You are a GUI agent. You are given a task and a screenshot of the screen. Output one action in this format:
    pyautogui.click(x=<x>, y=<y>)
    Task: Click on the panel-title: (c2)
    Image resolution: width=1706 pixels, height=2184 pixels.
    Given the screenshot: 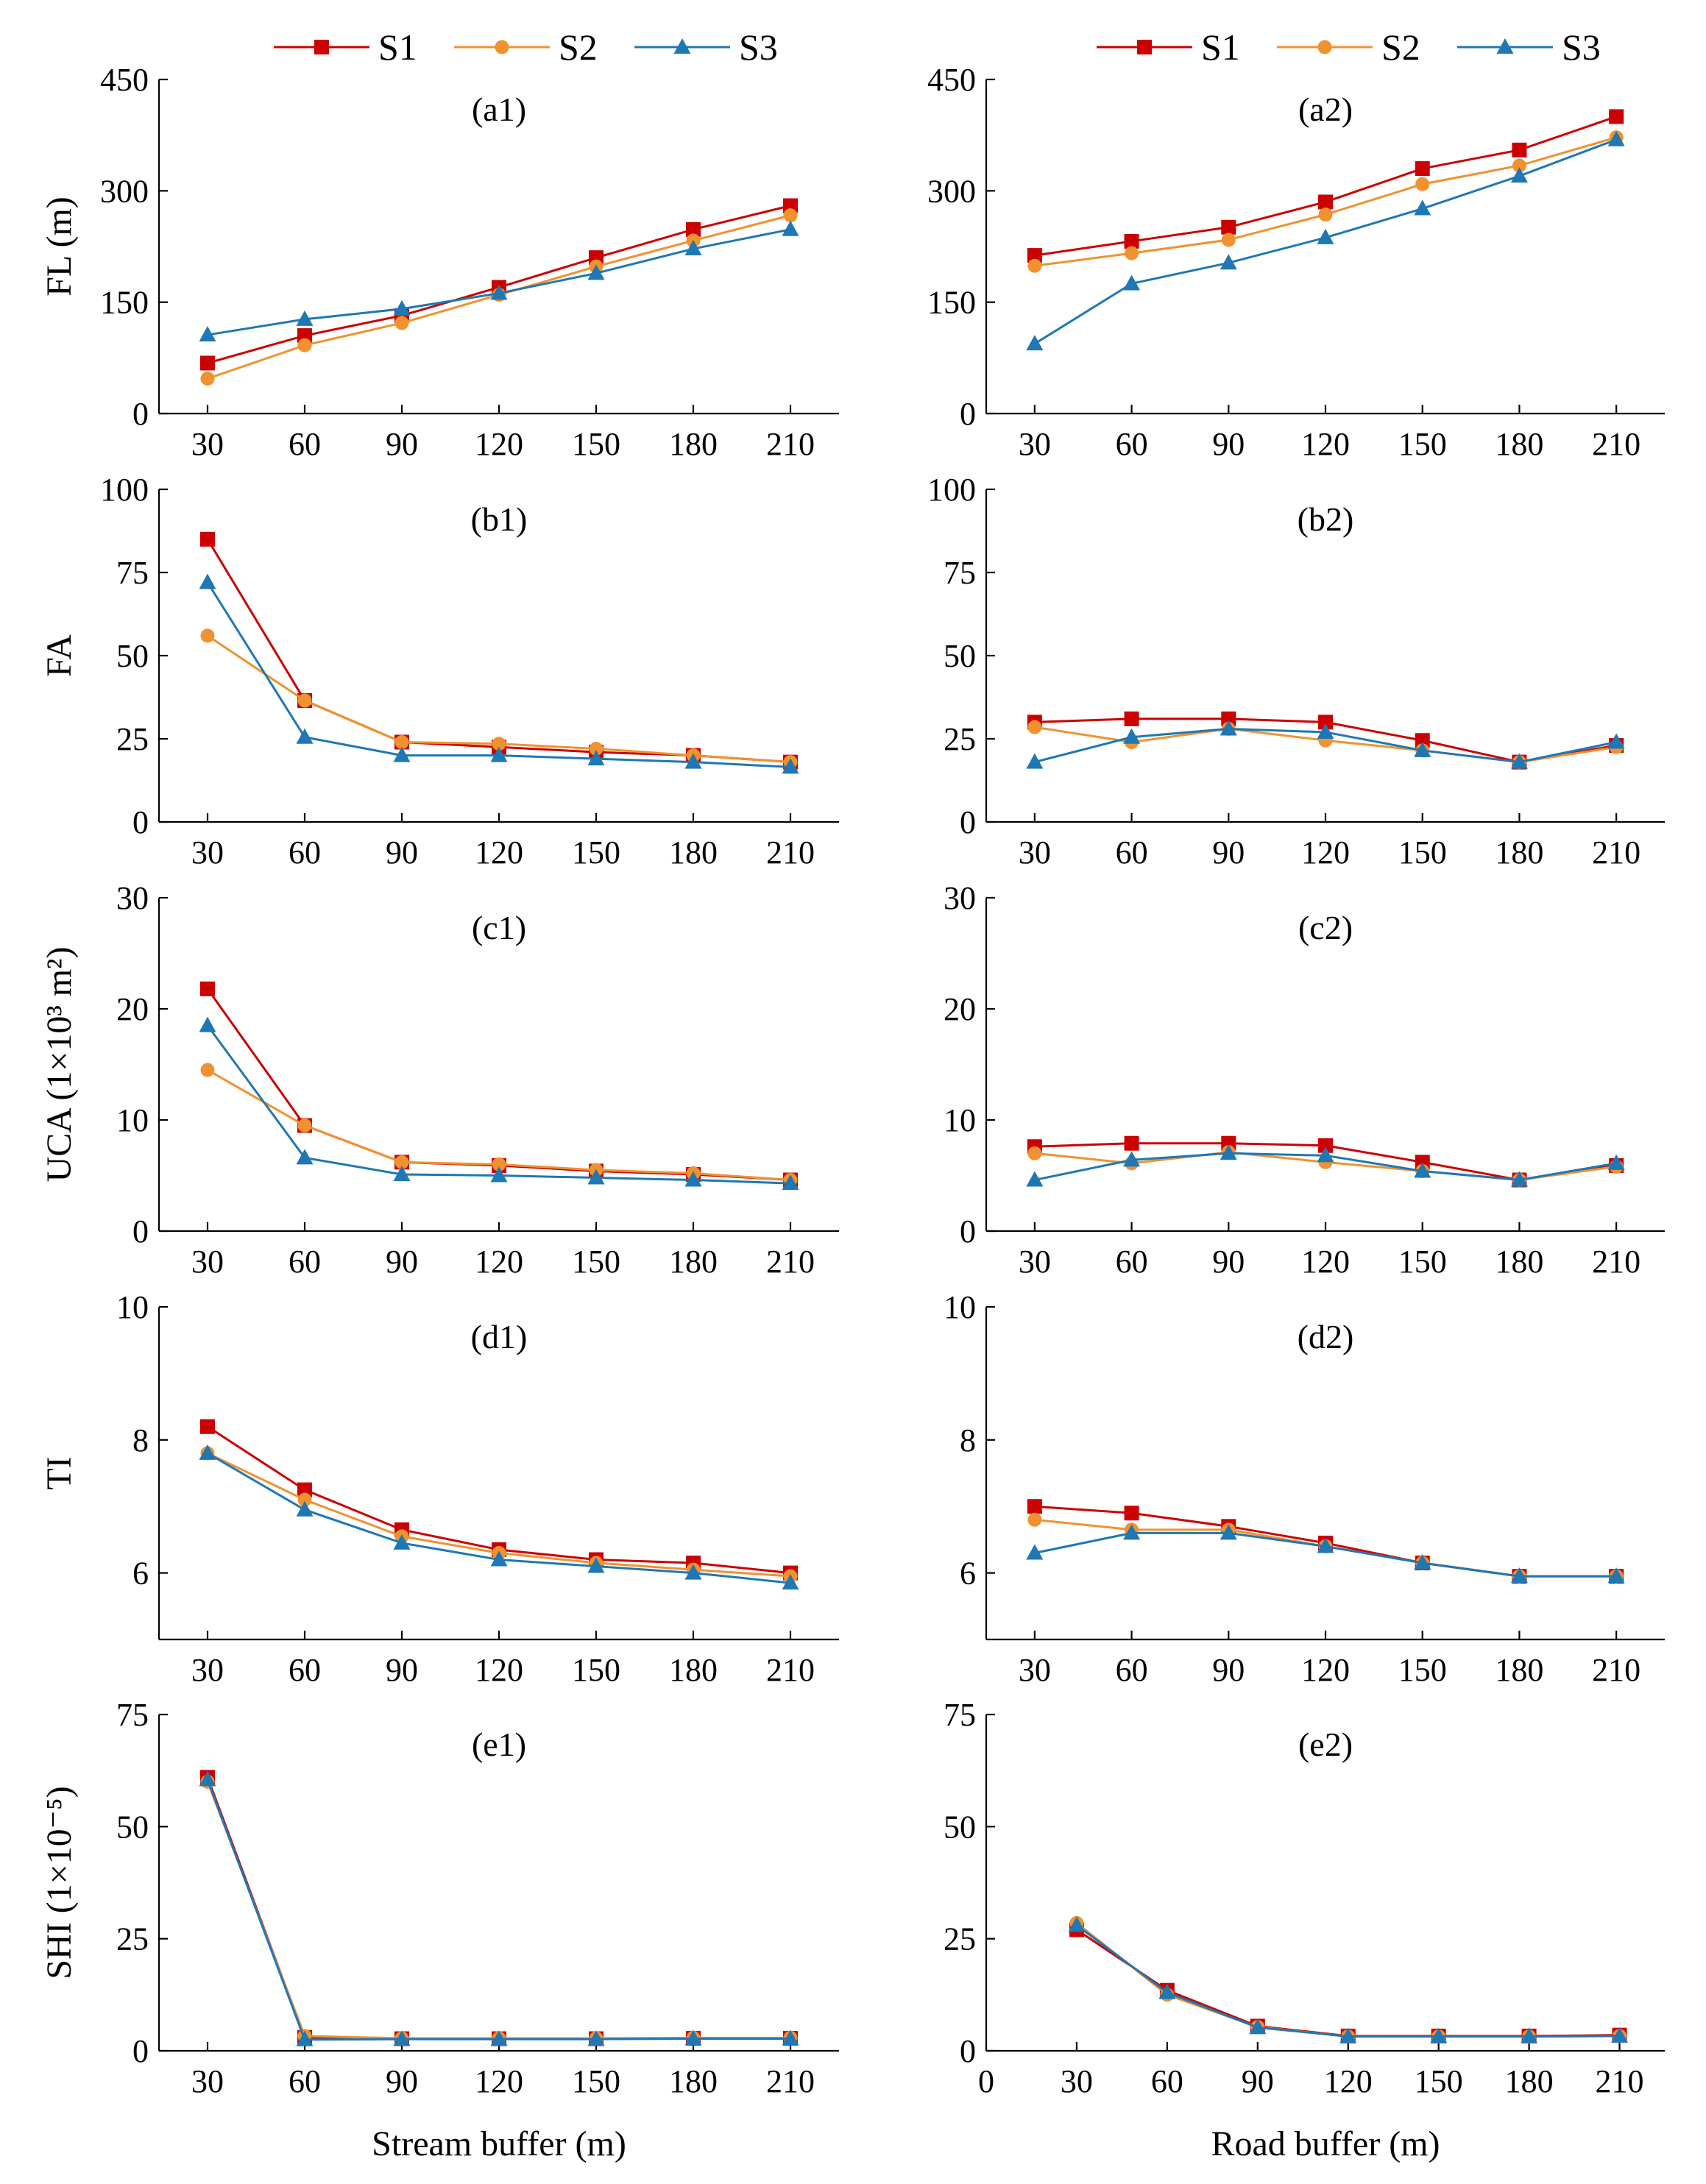 What is the action you would take?
    pyautogui.click(x=1325, y=927)
    